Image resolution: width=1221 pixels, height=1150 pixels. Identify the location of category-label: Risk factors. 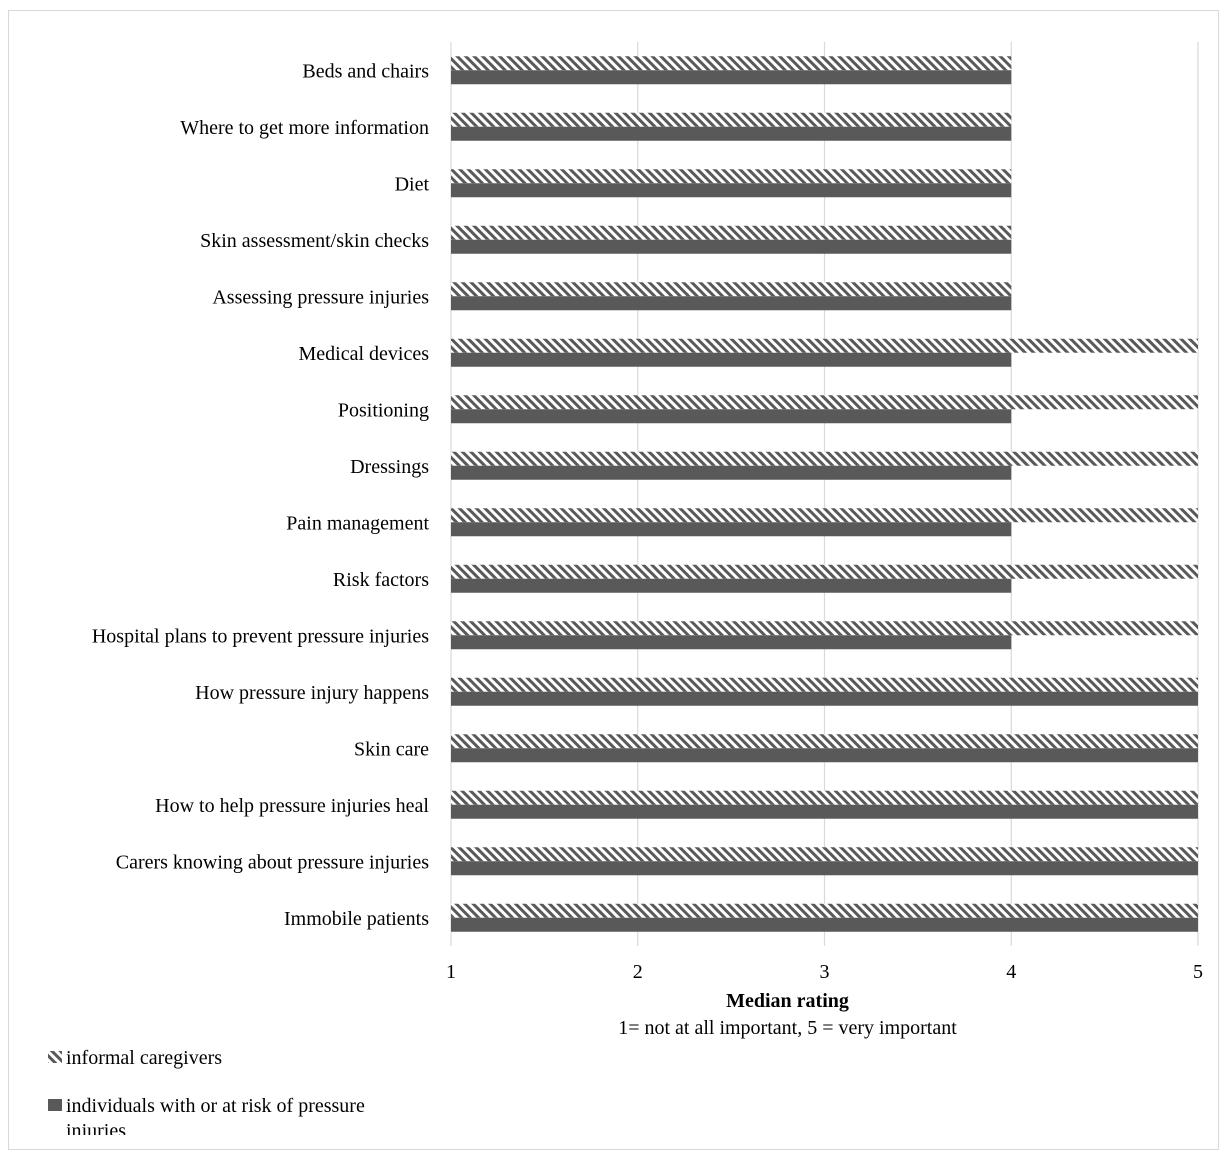
(381, 580).